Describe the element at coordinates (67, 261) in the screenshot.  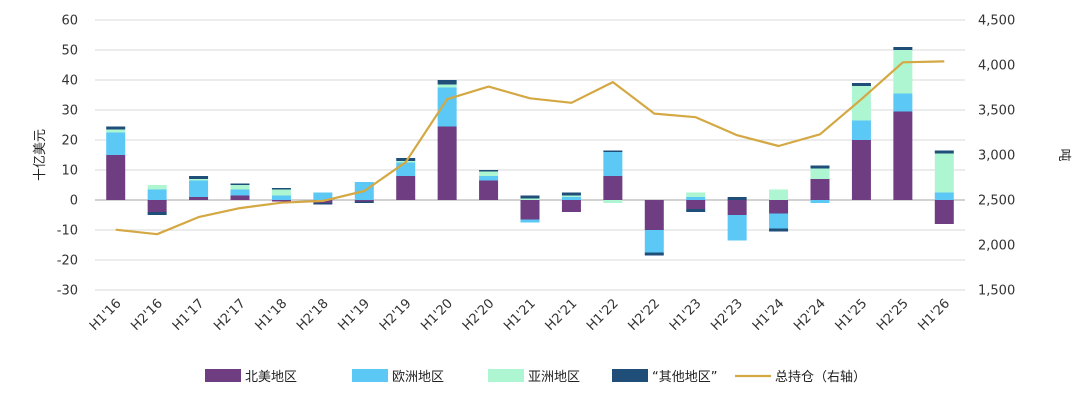
I see `left-tick-label: -20` at that location.